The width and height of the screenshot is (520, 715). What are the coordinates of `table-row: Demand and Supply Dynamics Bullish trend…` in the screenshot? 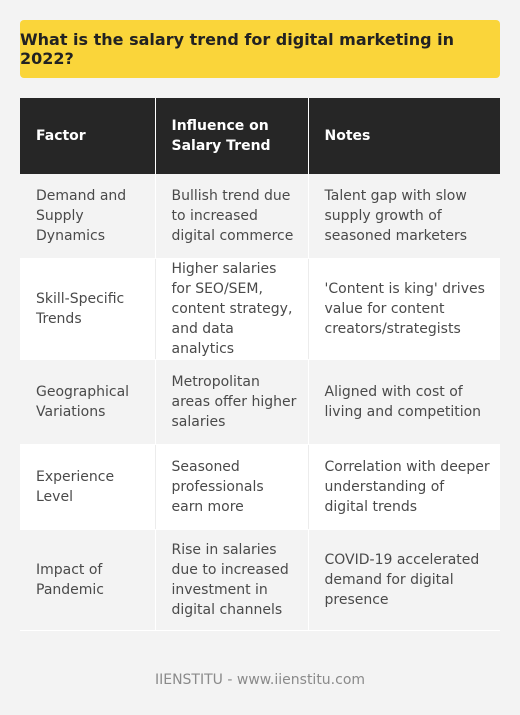 It's located at (260, 216).